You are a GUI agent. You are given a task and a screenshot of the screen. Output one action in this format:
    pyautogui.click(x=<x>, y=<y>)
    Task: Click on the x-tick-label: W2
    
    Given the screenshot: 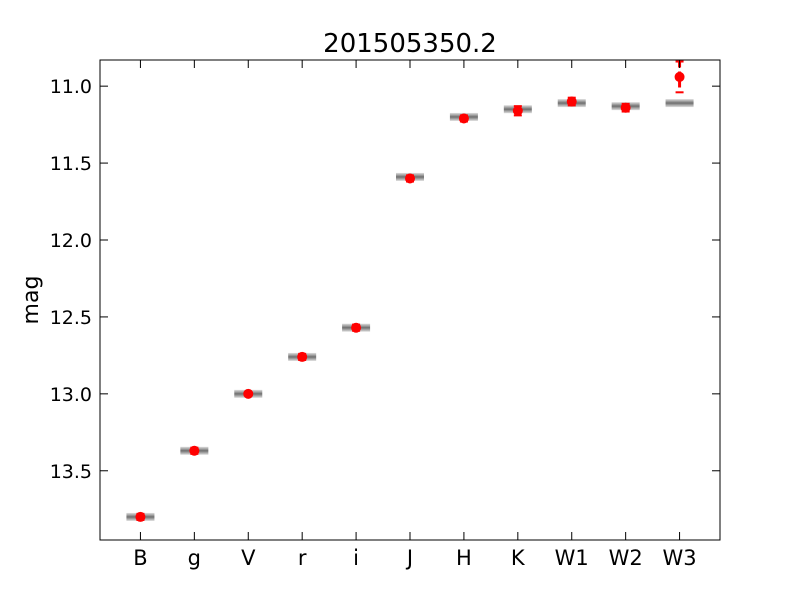 What is the action you would take?
    pyautogui.click(x=626, y=558)
    